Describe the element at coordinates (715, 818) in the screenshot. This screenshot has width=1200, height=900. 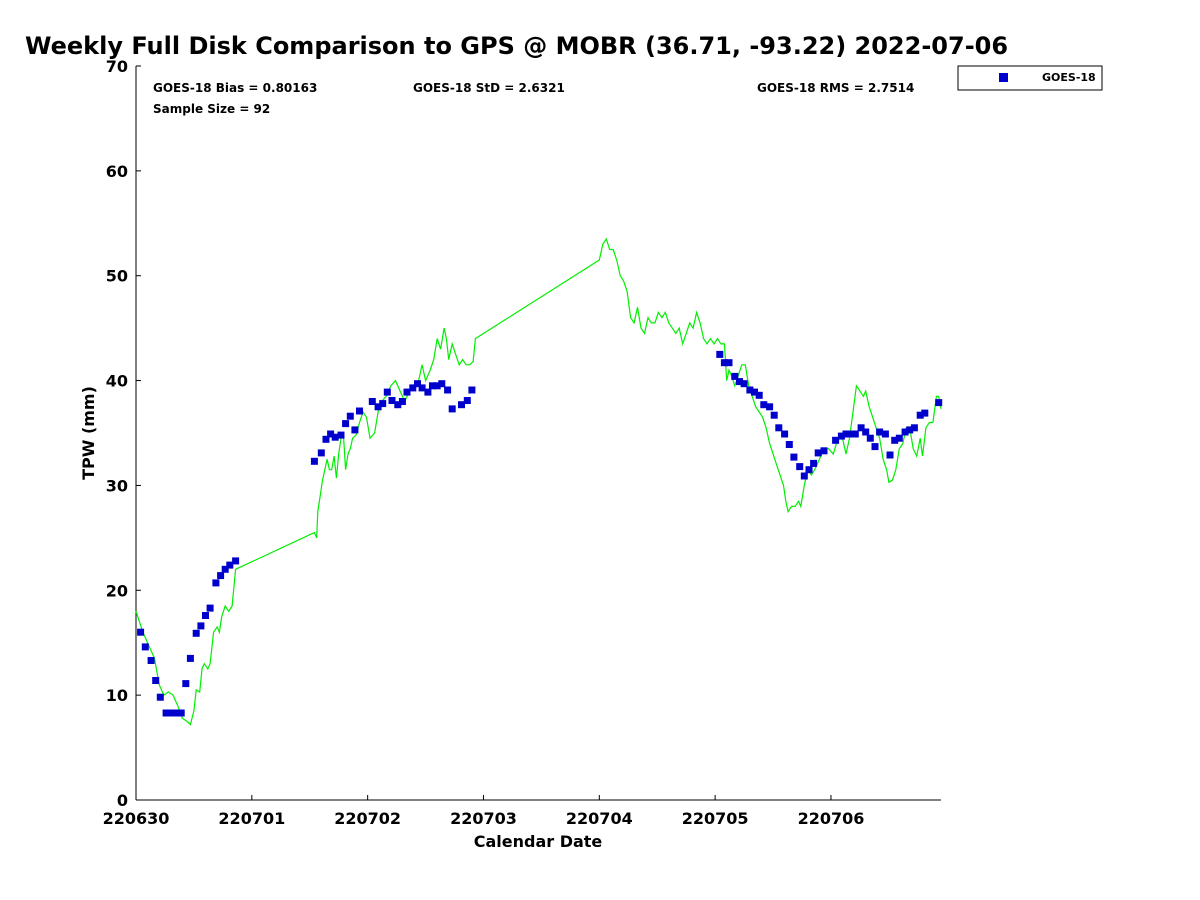
I see `x-tick-label: 220705` at that location.